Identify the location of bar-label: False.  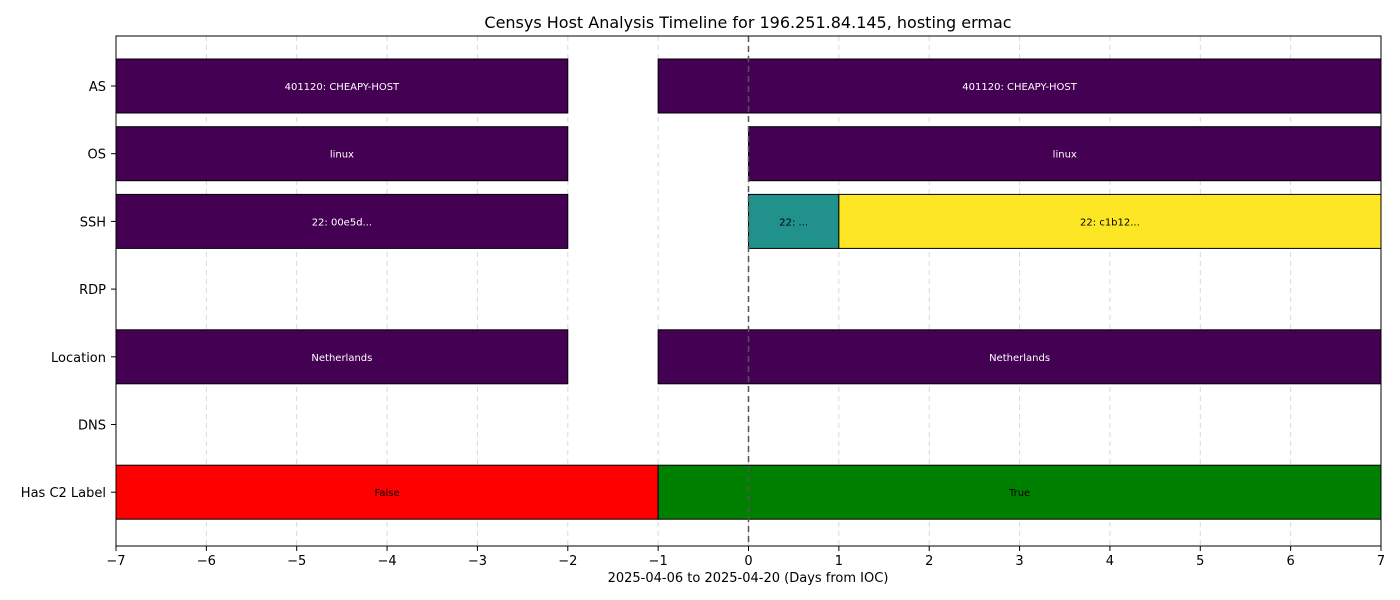
(387, 493).